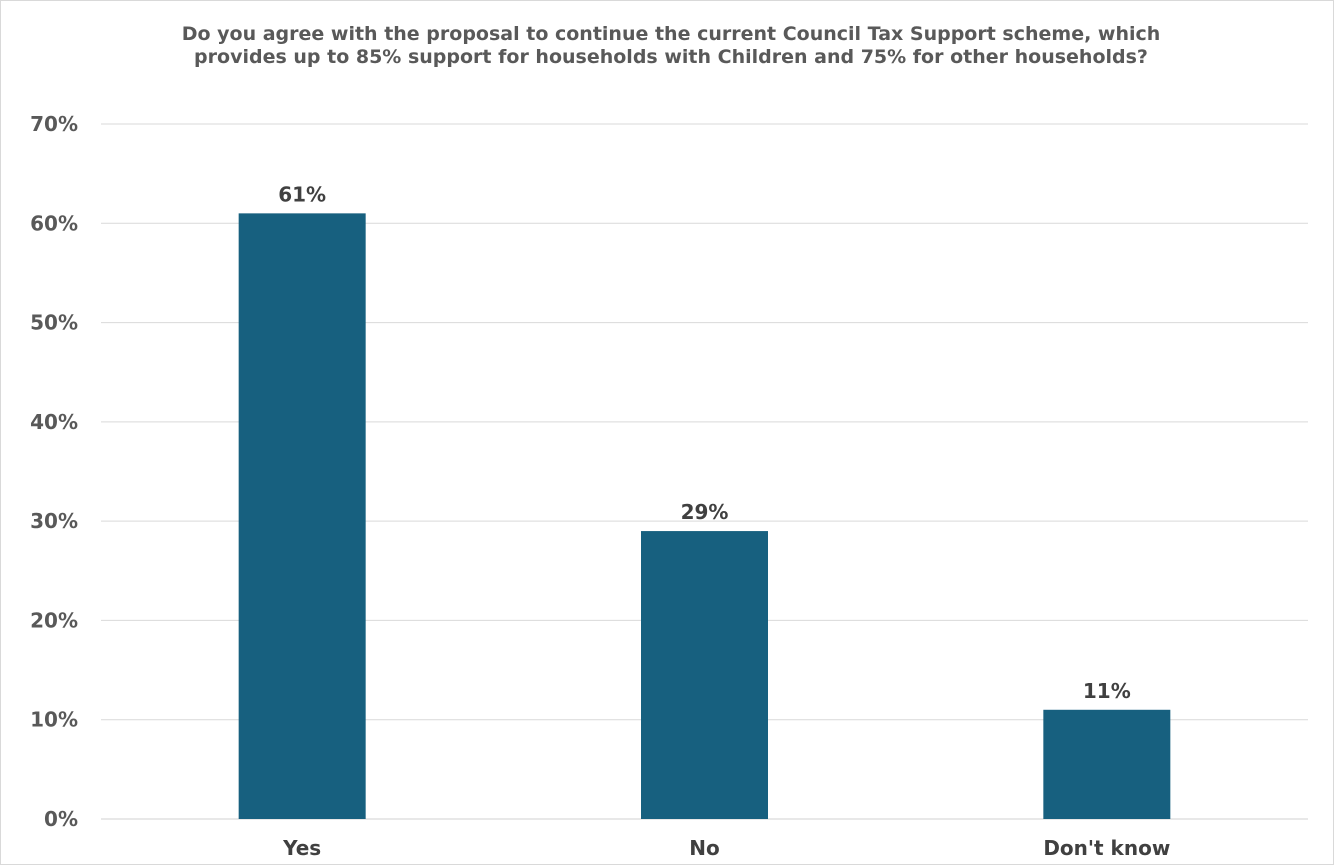 The image size is (1334, 865). Describe the element at coordinates (54, 124) in the screenshot. I see `y-tick-label: 70%` at that location.